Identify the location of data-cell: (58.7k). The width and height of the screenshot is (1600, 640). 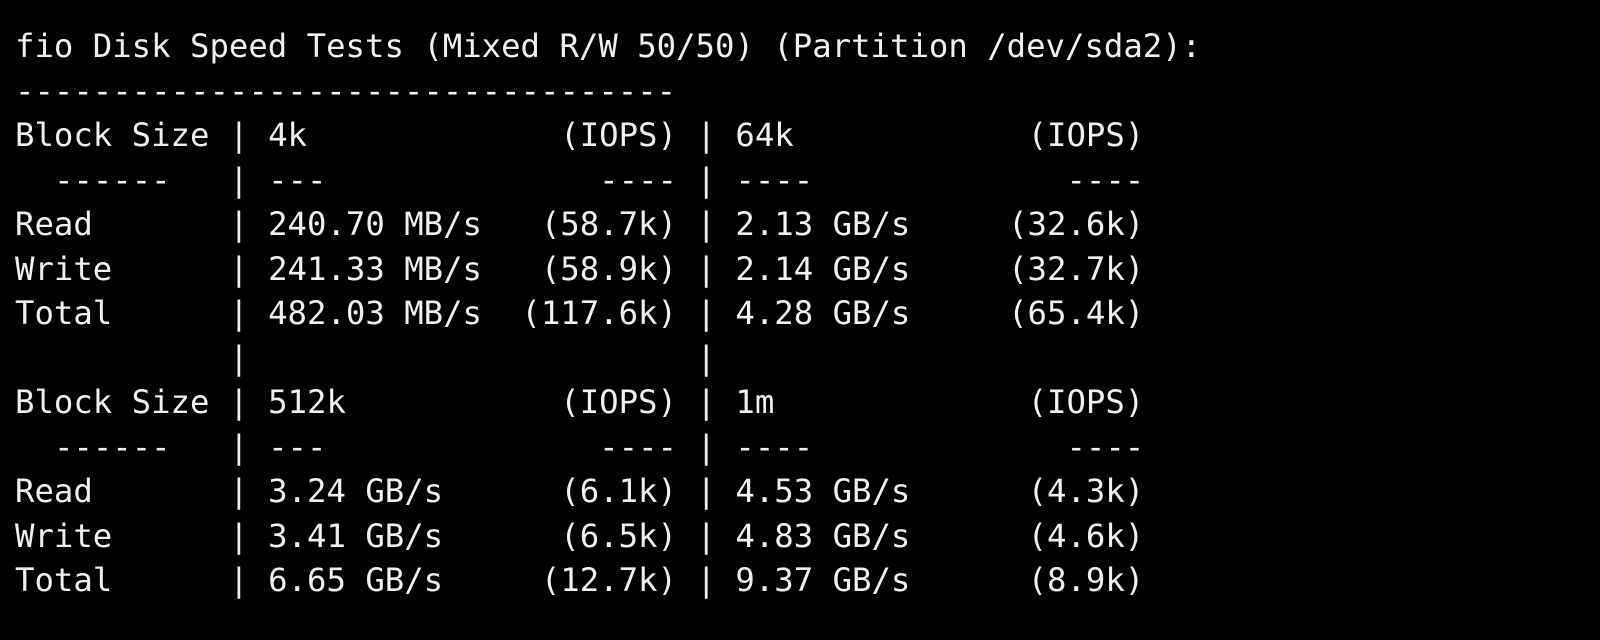
(608, 224).